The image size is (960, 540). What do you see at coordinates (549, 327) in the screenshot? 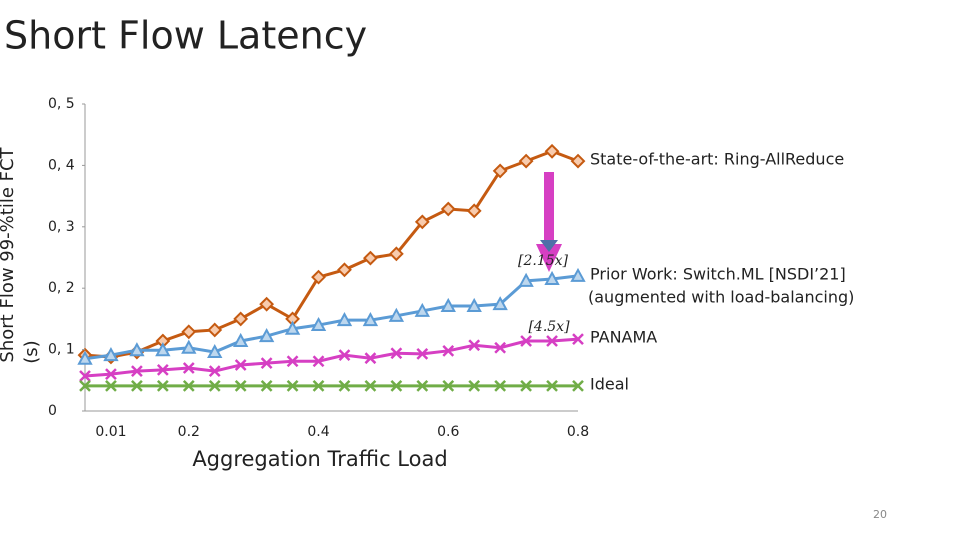
I see `annotation: [4.5x]` at bounding box center [549, 327].